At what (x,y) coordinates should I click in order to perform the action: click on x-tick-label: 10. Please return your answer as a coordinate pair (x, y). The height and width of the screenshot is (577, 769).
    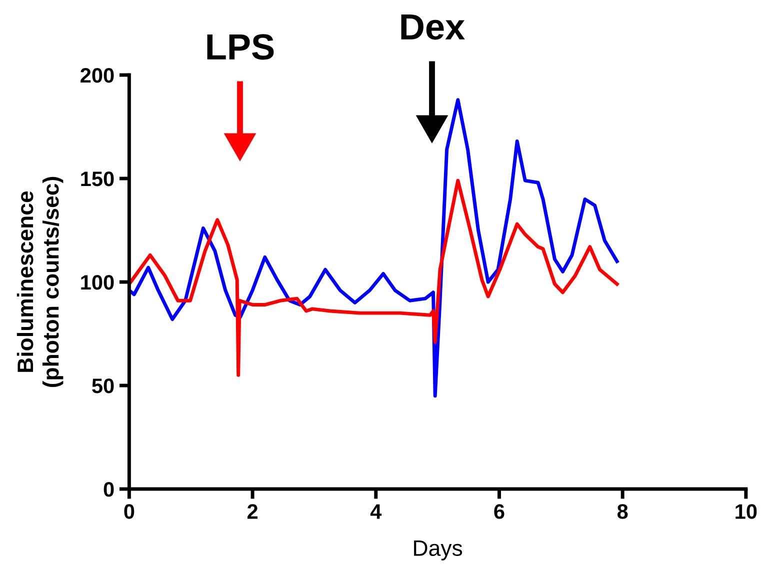
    Looking at the image, I should click on (746, 511).